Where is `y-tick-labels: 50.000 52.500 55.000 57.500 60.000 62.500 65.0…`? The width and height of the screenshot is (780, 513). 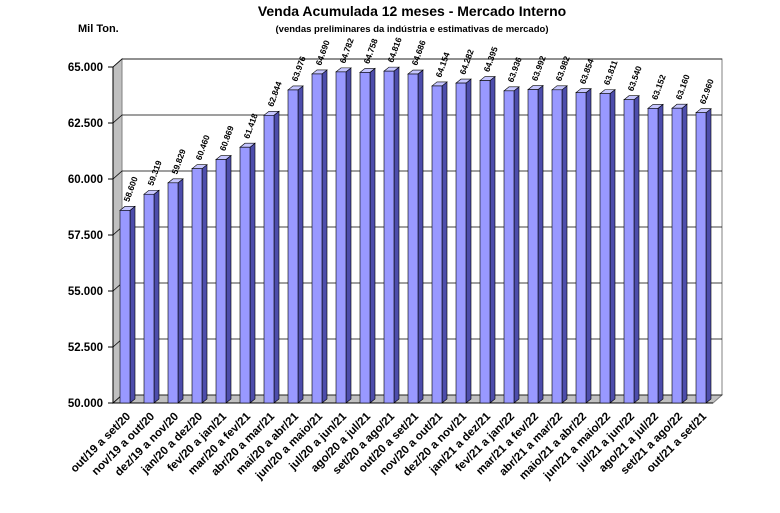
y-tick-labels: 50.000 52.500 55.000 57.500 60.000 62.500 65.0… is located at coordinates (85, 236).